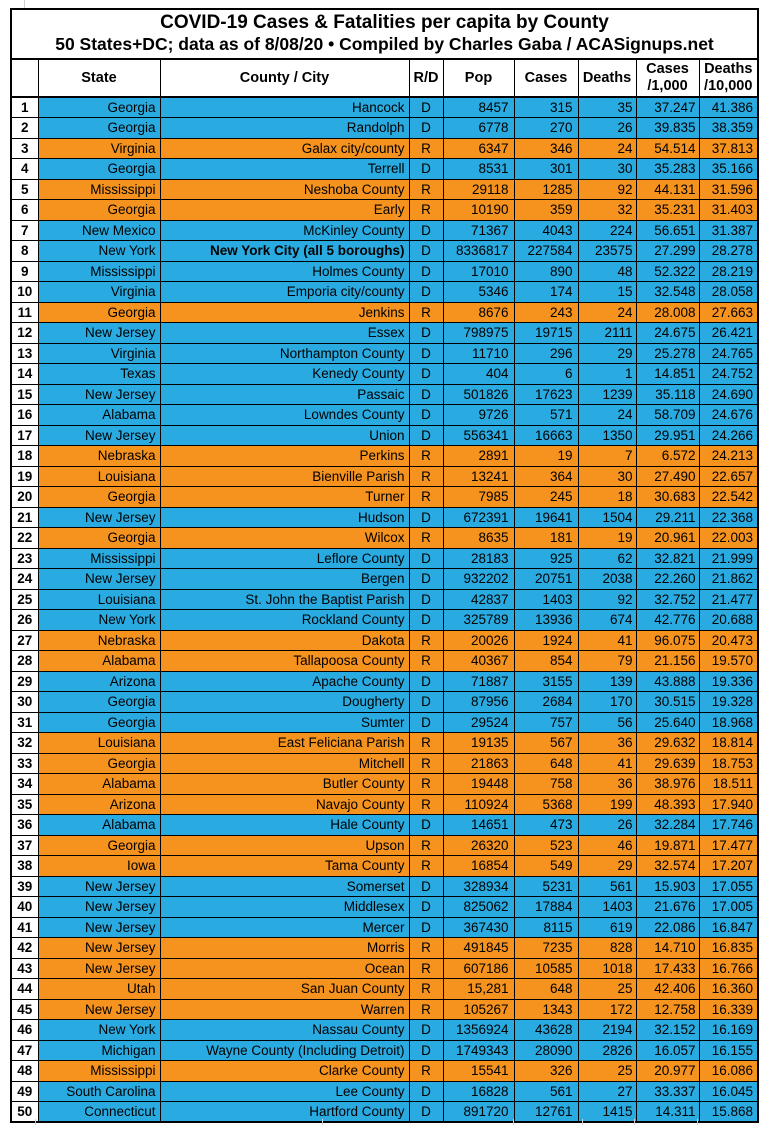 The width and height of the screenshot is (765, 1125). What do you see at coordinates (667, 558) in the screenshot?
I see `cases-per-1000-cell: 32.821` at bounding box center [667, 558].